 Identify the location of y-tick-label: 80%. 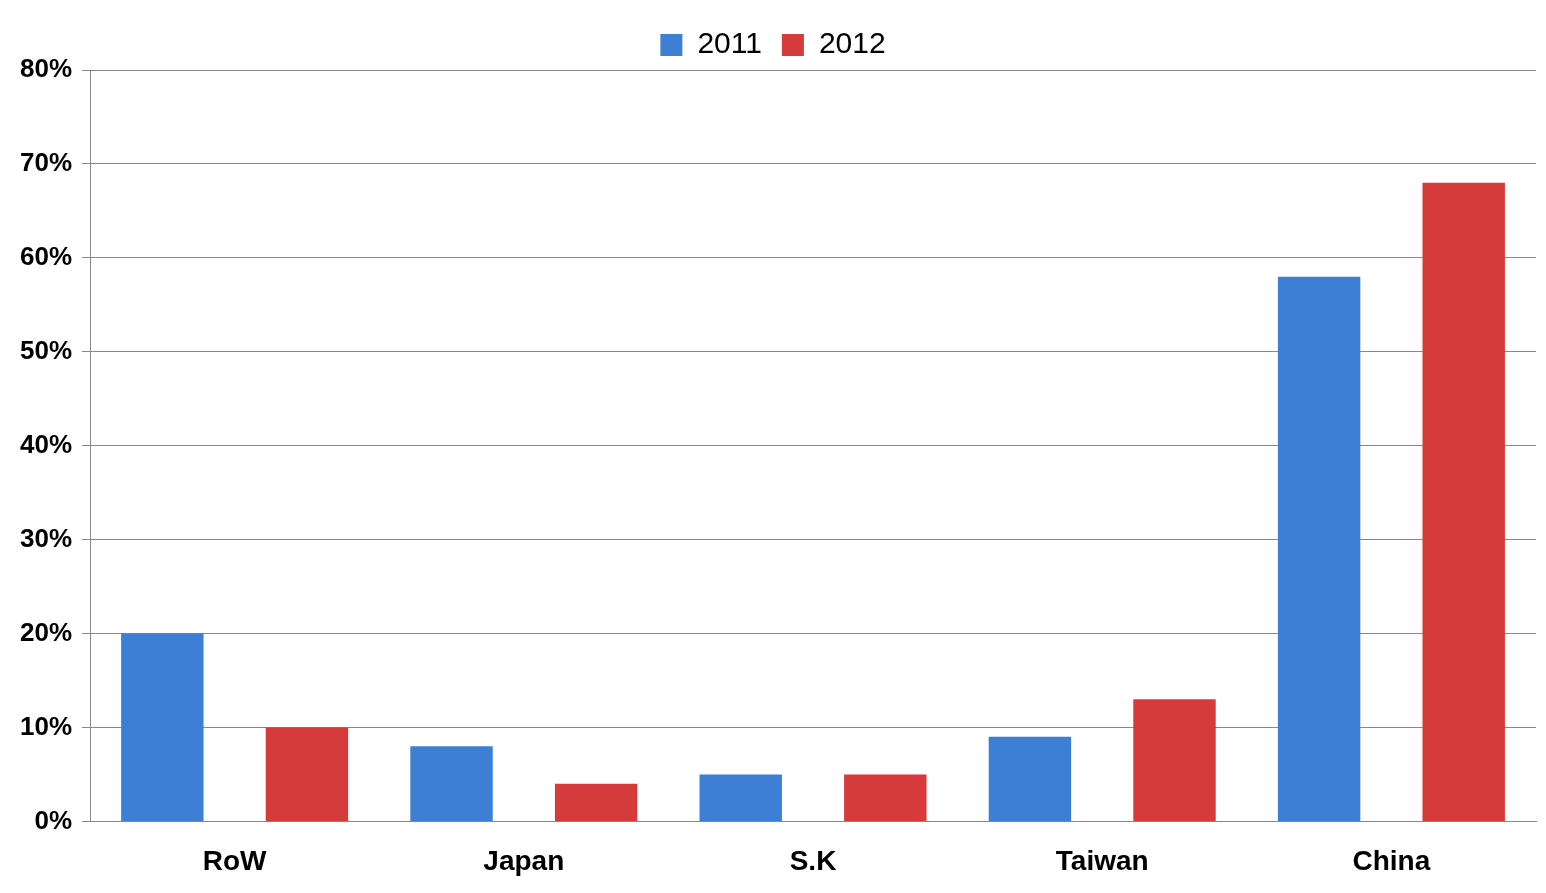
(46, 68).